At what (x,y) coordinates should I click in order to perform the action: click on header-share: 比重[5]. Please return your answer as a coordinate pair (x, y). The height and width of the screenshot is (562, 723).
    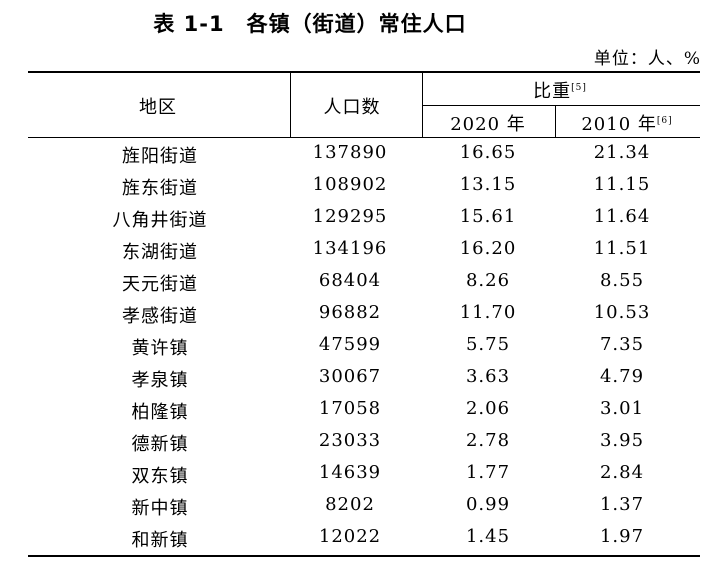
    Looking at the image, I should click on (560, 90).